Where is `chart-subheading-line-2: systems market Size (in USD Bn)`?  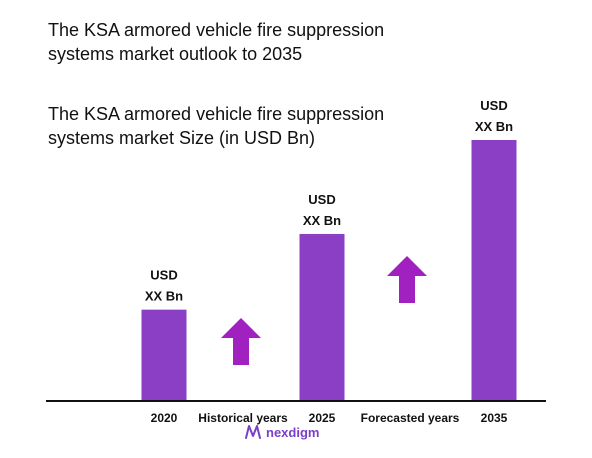 chart-subheading-line-2: systems market Size (in USD Bn) is located at coordinates (182, 138).